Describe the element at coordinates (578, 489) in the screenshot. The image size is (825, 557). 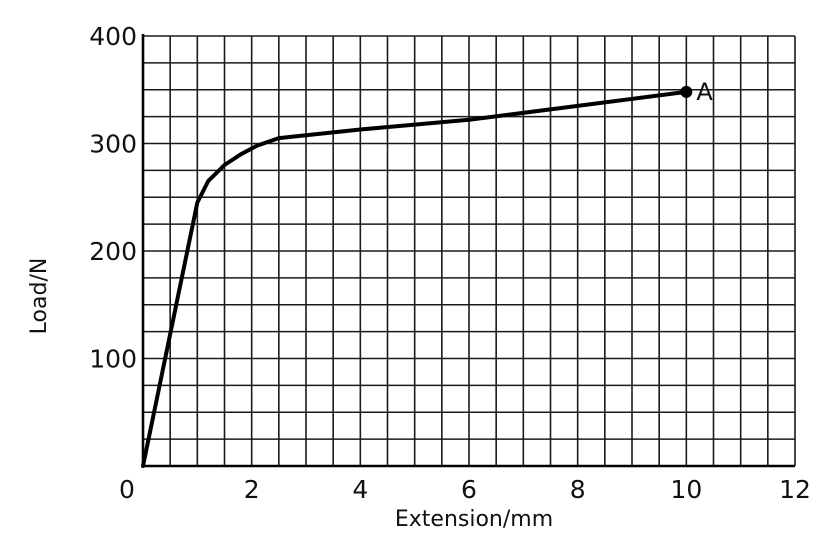
I see `x-tick-label: 8` at that location.